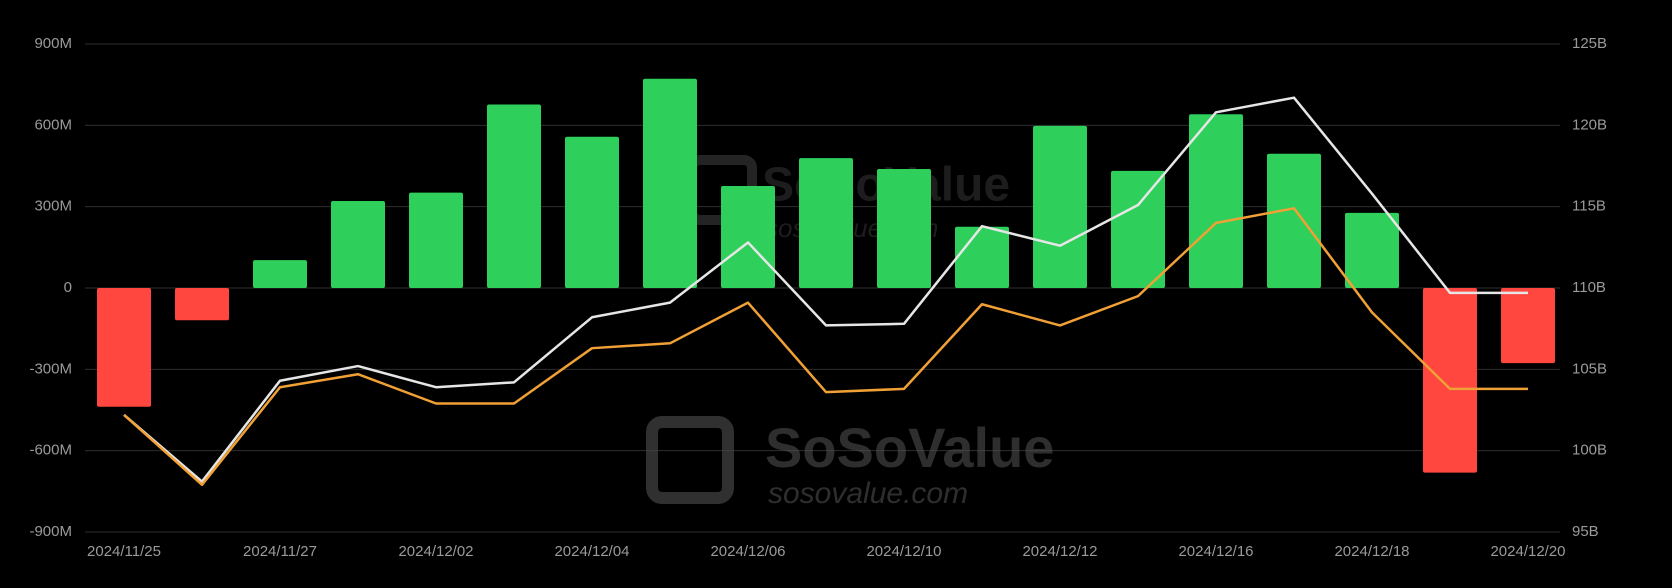 The image size is (1672, 588). I want to click on x-tick-label: 2024/12/02, so click(435, 551).